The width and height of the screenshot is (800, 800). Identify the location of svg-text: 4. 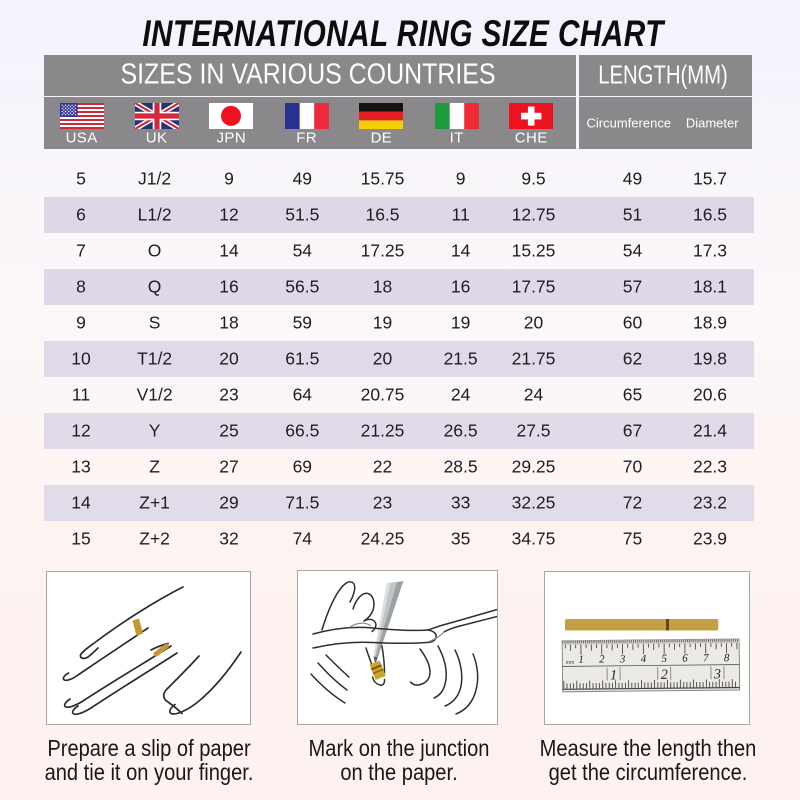
(644, 659).